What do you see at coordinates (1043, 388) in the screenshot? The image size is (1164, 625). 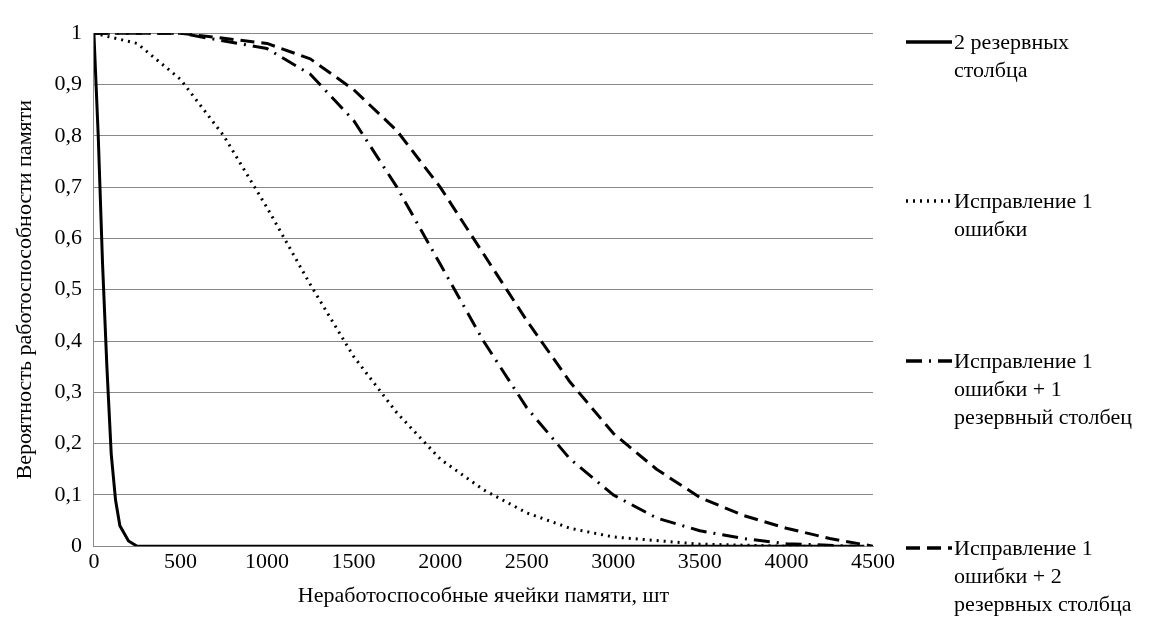 I see `legend-label: Исправление 1 ошибки + 1 резервный столбец` at bounding box center [1043, 388].